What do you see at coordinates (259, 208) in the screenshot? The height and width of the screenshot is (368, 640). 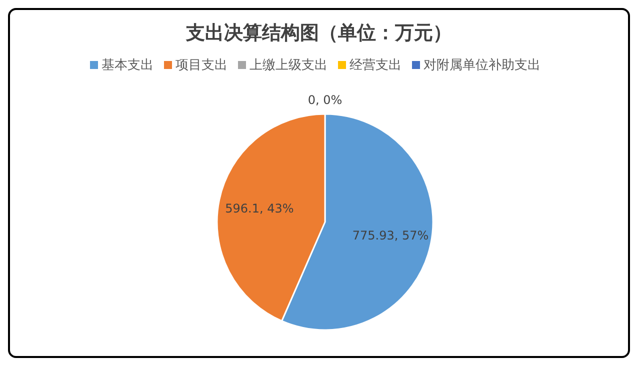 I see `data-label: 596.1, 43%` at bounding box center [259, 208].